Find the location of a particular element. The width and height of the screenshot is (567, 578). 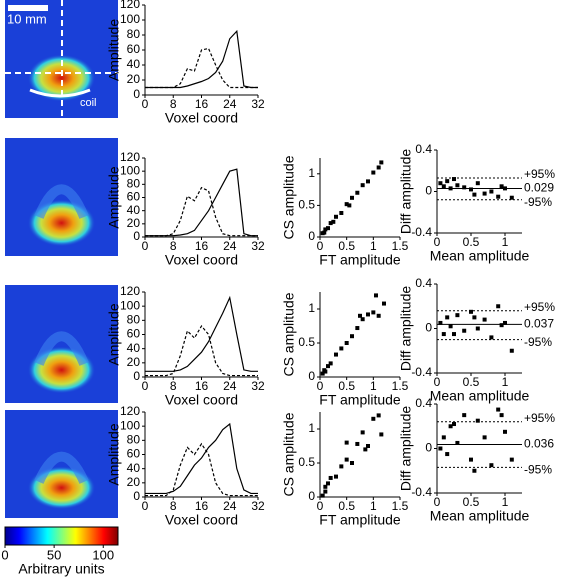

y-tick-label: 1 is located at coordinates (311, 173).